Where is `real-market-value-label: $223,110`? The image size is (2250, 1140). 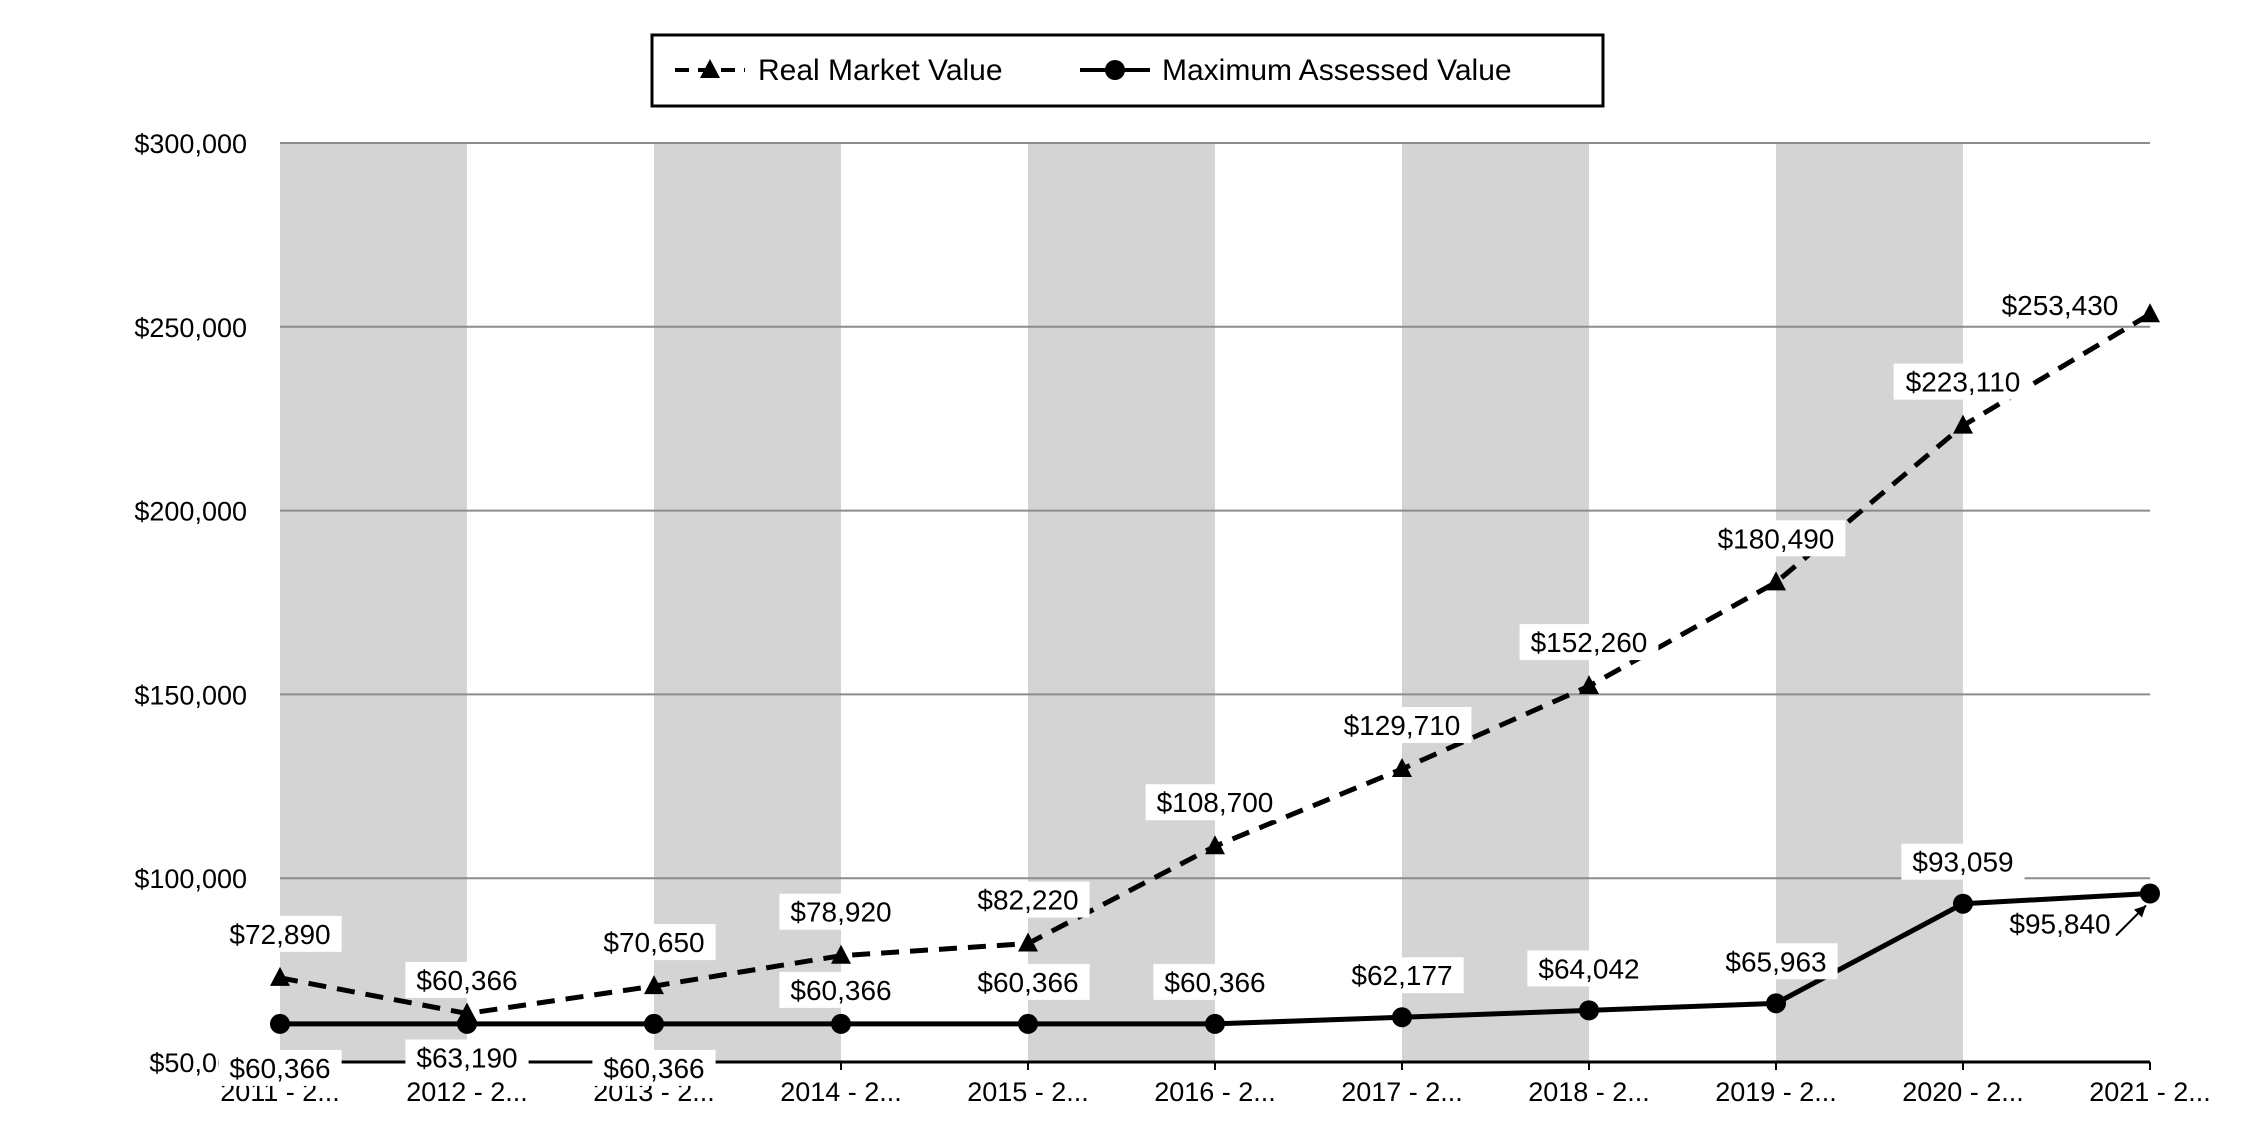
real-market-value-label: $223,110 is located at coordinates (1963, 382).